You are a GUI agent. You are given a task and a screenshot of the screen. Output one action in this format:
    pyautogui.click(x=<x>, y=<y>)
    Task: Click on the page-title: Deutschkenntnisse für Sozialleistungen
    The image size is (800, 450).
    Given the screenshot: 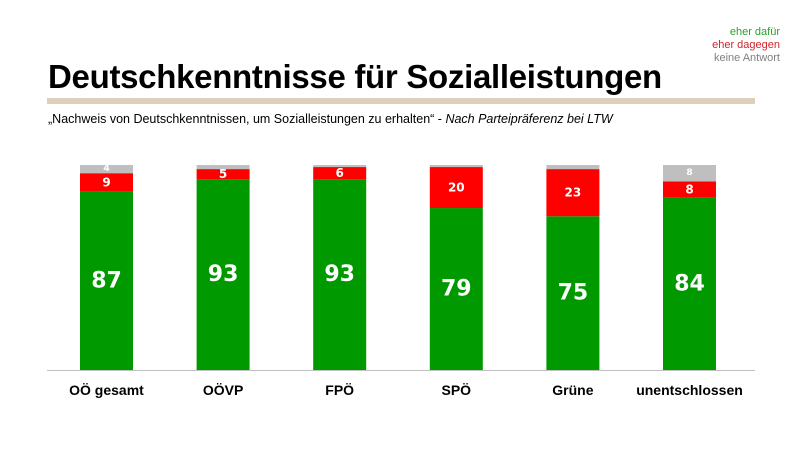 What is the action you would take?
    pyautogui.click(x=355, y=76)
    